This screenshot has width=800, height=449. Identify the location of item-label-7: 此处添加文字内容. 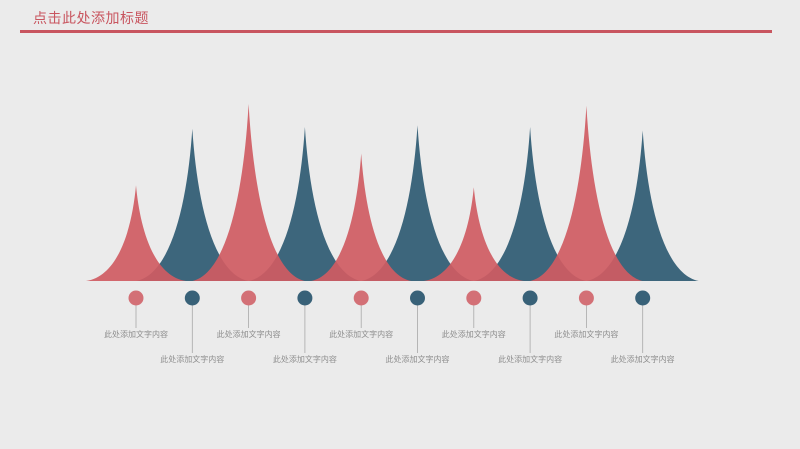
(474, 334).